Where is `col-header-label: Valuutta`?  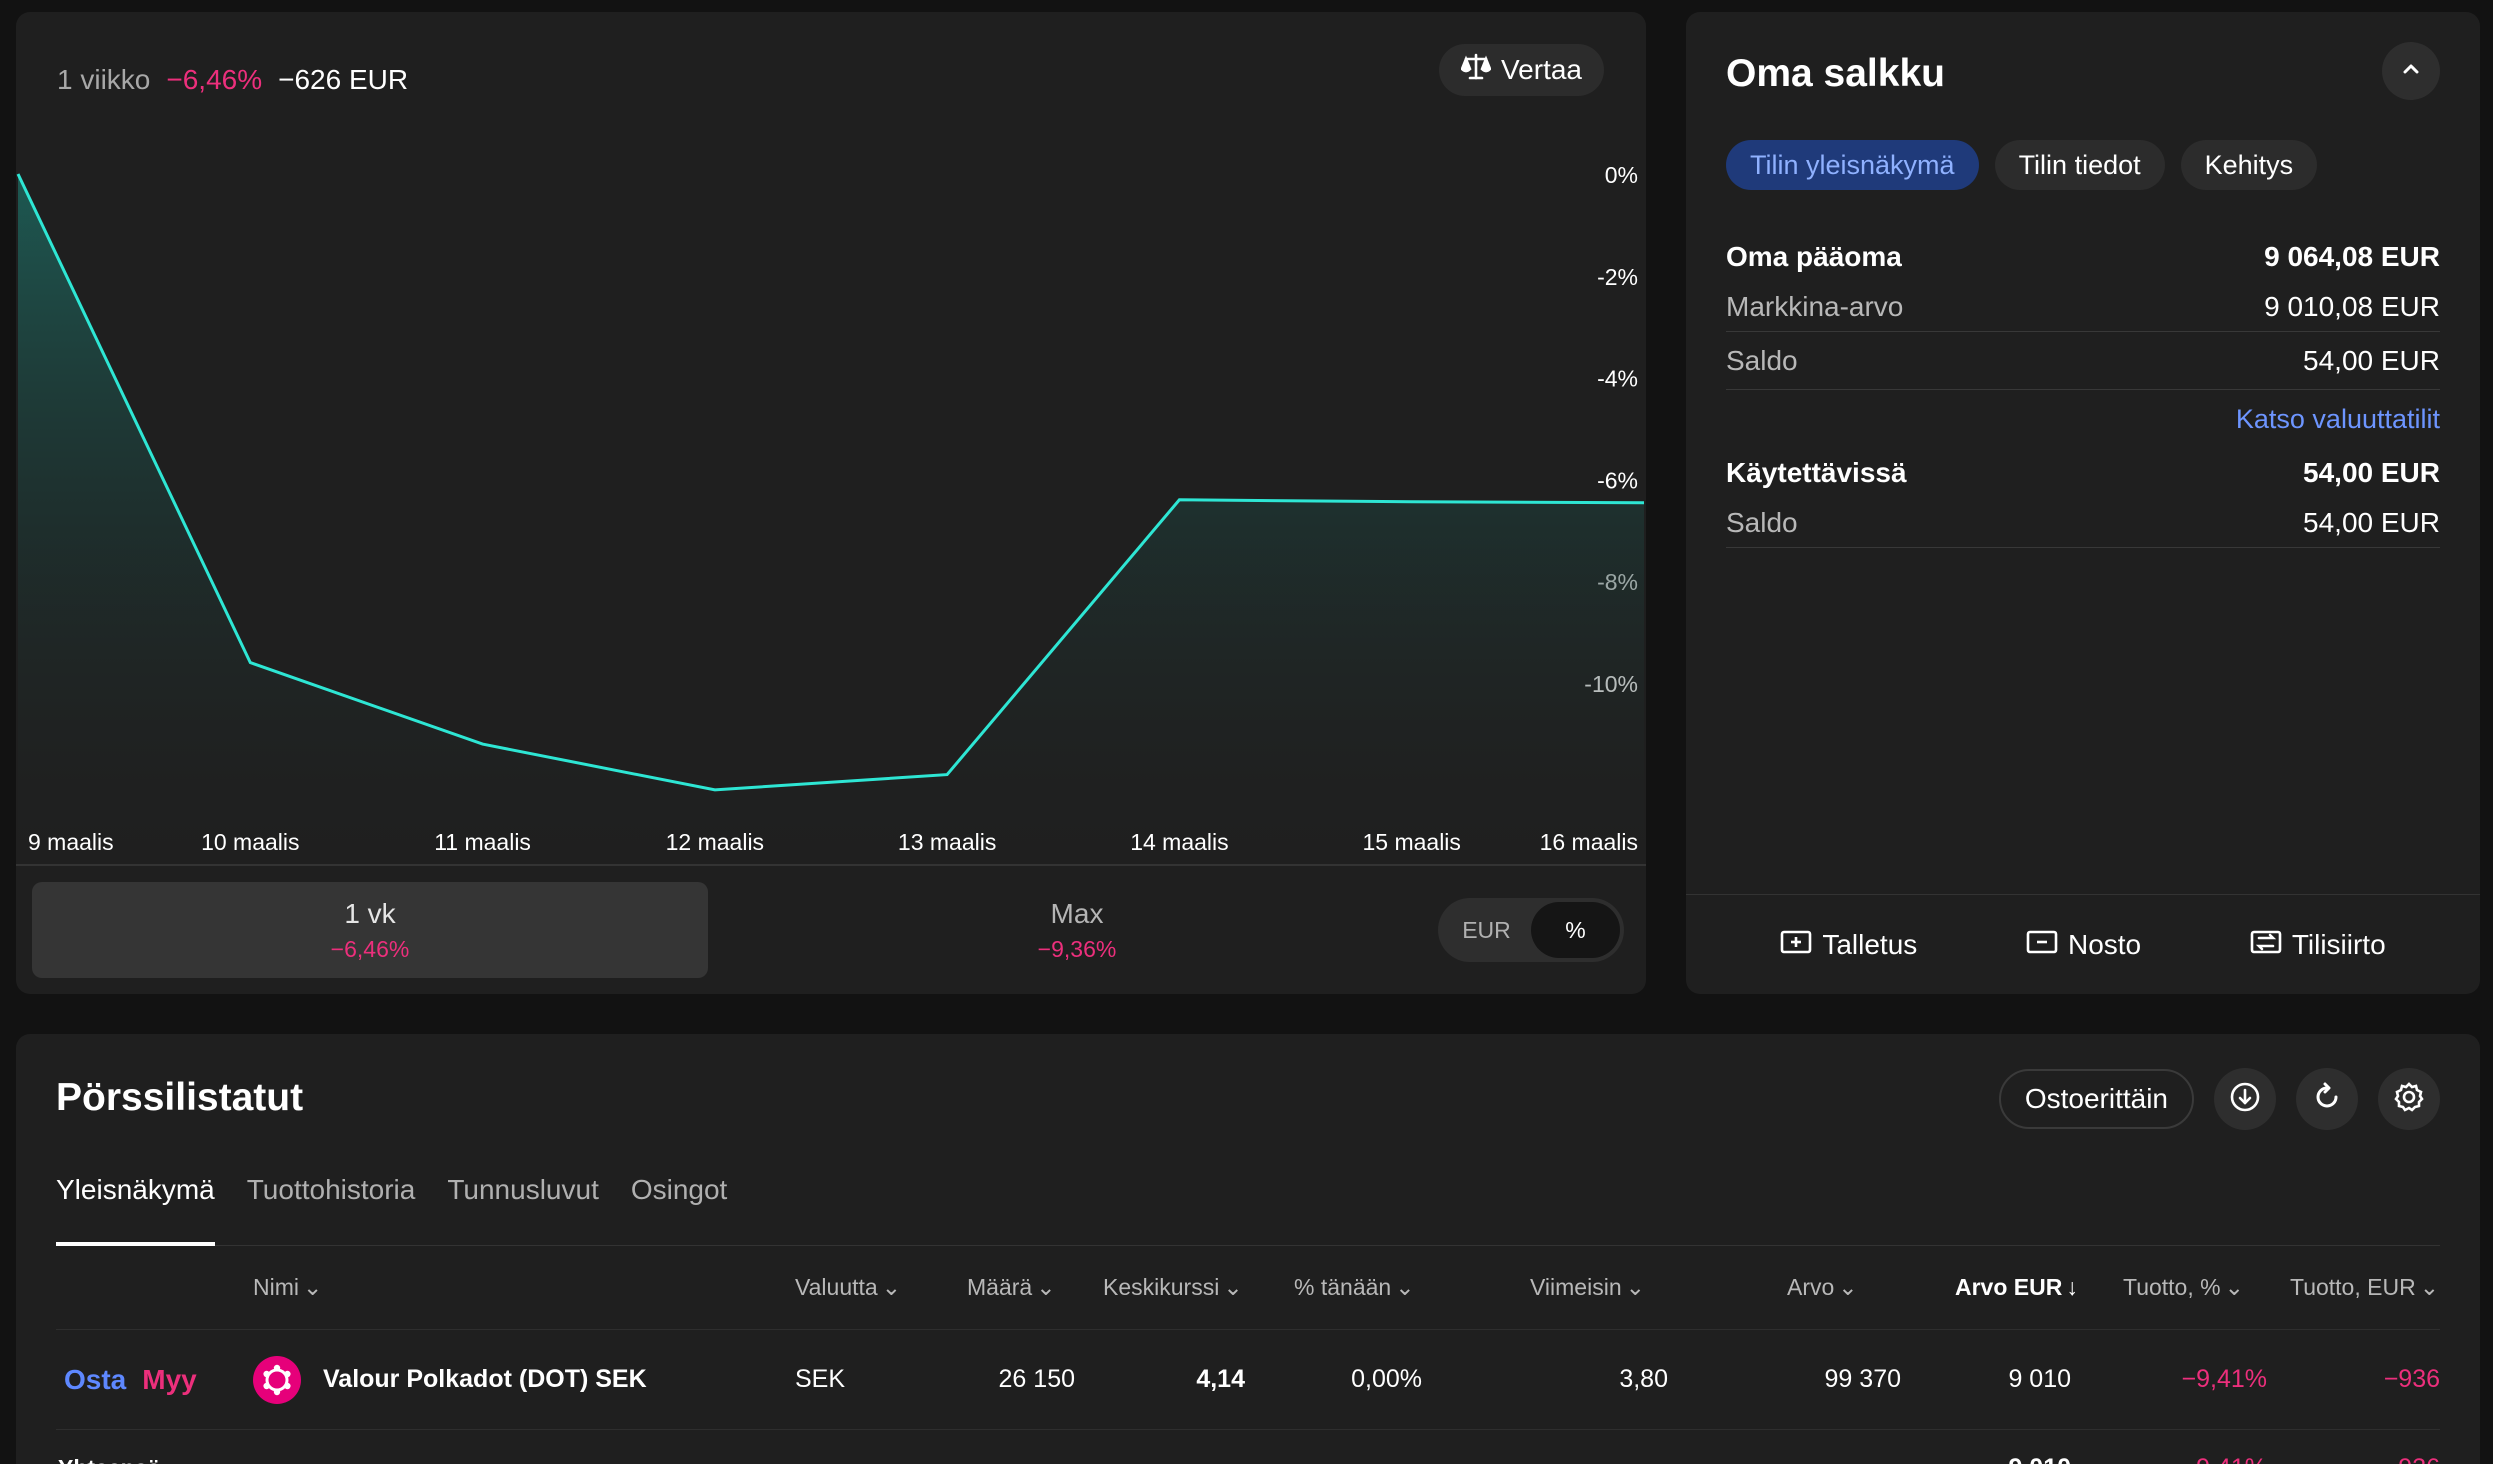 col-header-label: Valuutta is located at coordinates (836, 1287).